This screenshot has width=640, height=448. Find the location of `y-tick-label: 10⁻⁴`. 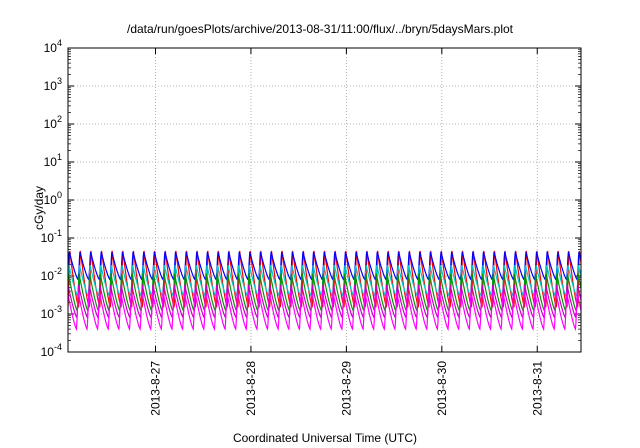

y-tick-label: 10⁻⁴ is located at coordinates (51, 350).